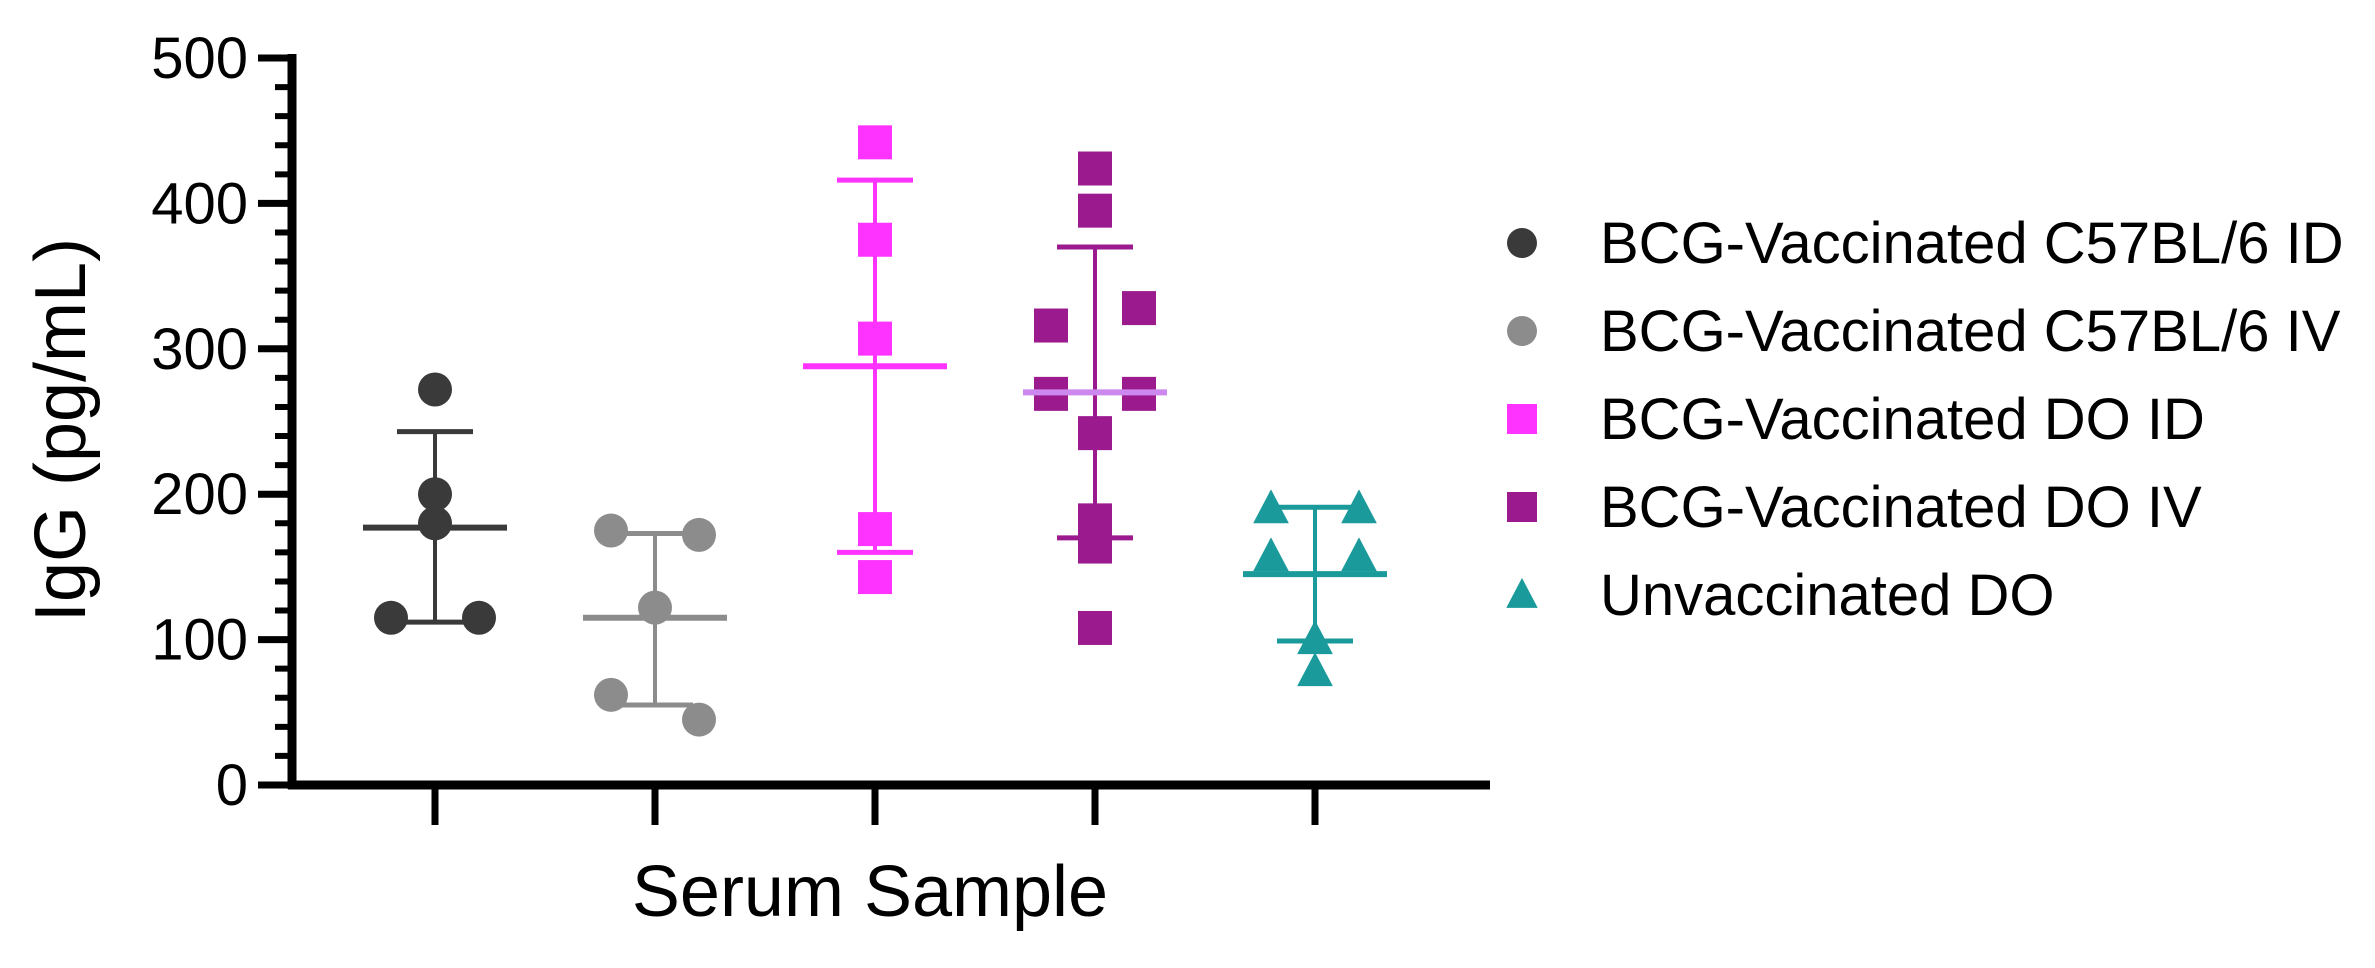 Image resolution: width=2375 pixels, height=968 pixels. What do you see at coordinates (199, 203) in the screenshot?
I see `y-tick-label: 400` at bounding box center [199, 203].